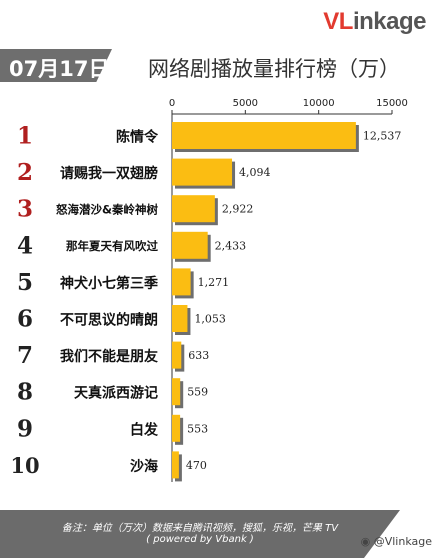 The image size is (440, 558). Describe the element at coordinates (144, 466) in the screenshot. I see `category-label: 沙海` at that location.